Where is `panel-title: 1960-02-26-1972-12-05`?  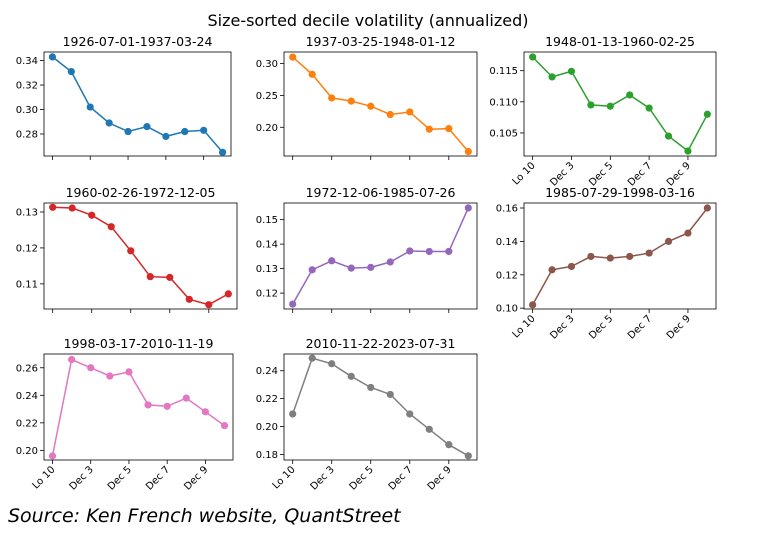
panel-title: 1960-02-26-1972-12-05 is located at coordinates (141, 192).